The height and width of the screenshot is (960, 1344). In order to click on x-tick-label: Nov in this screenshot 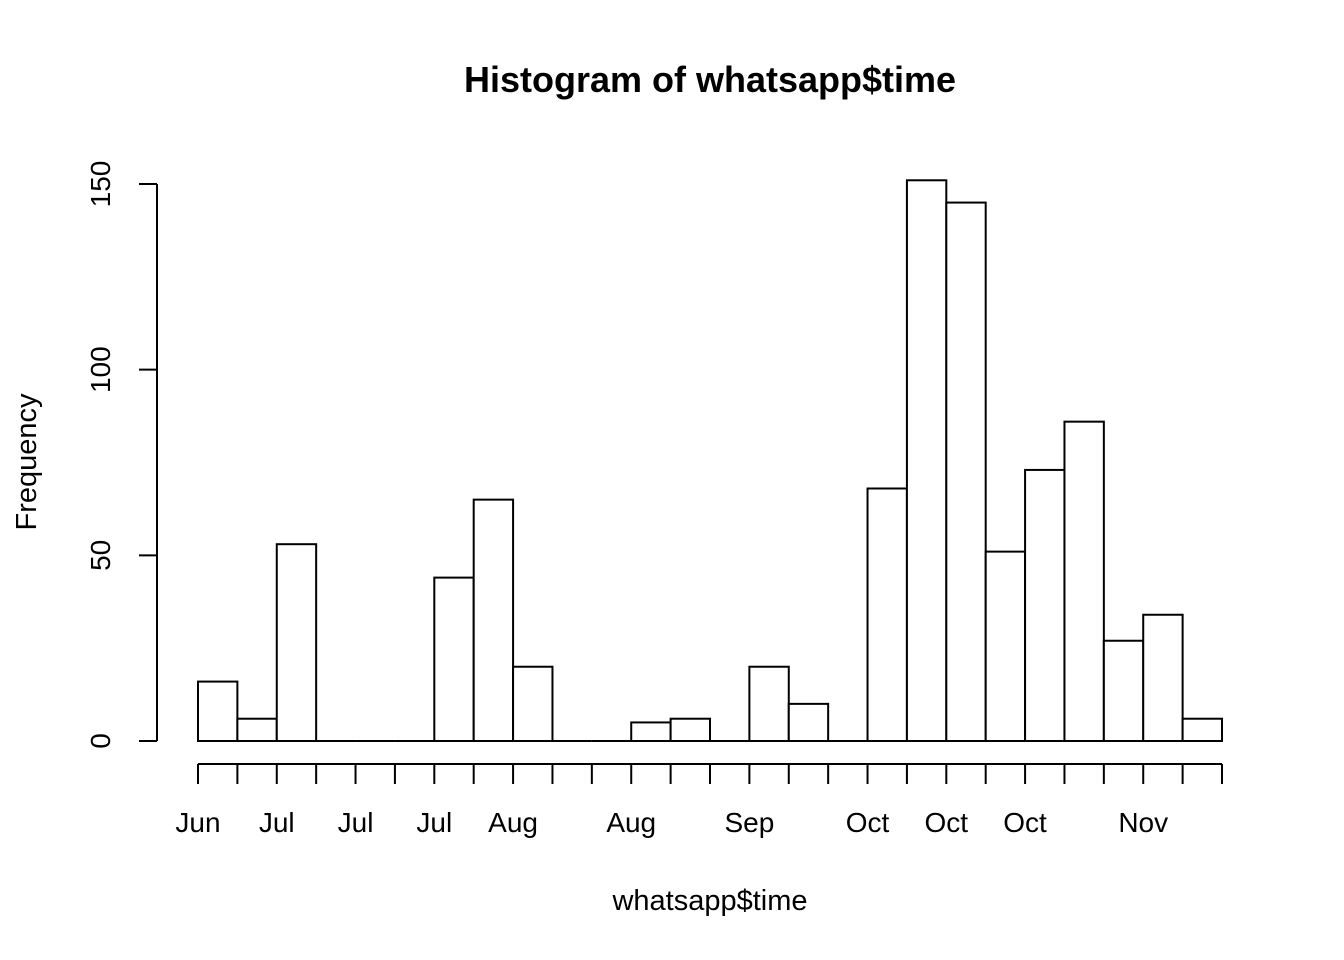, I will do `click(1143, 822)`.